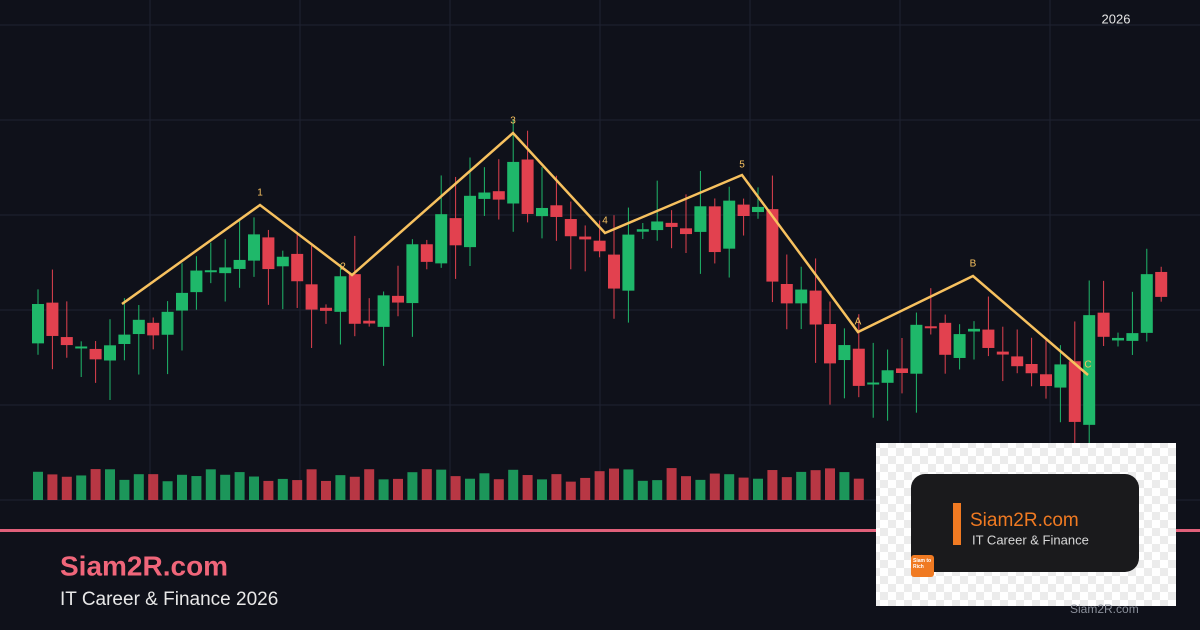 The height and width of the screenshot is (630, 1200). Describe the element at coordinates (858, 322) in the screenshot. I see `wave-label: A` at that location.